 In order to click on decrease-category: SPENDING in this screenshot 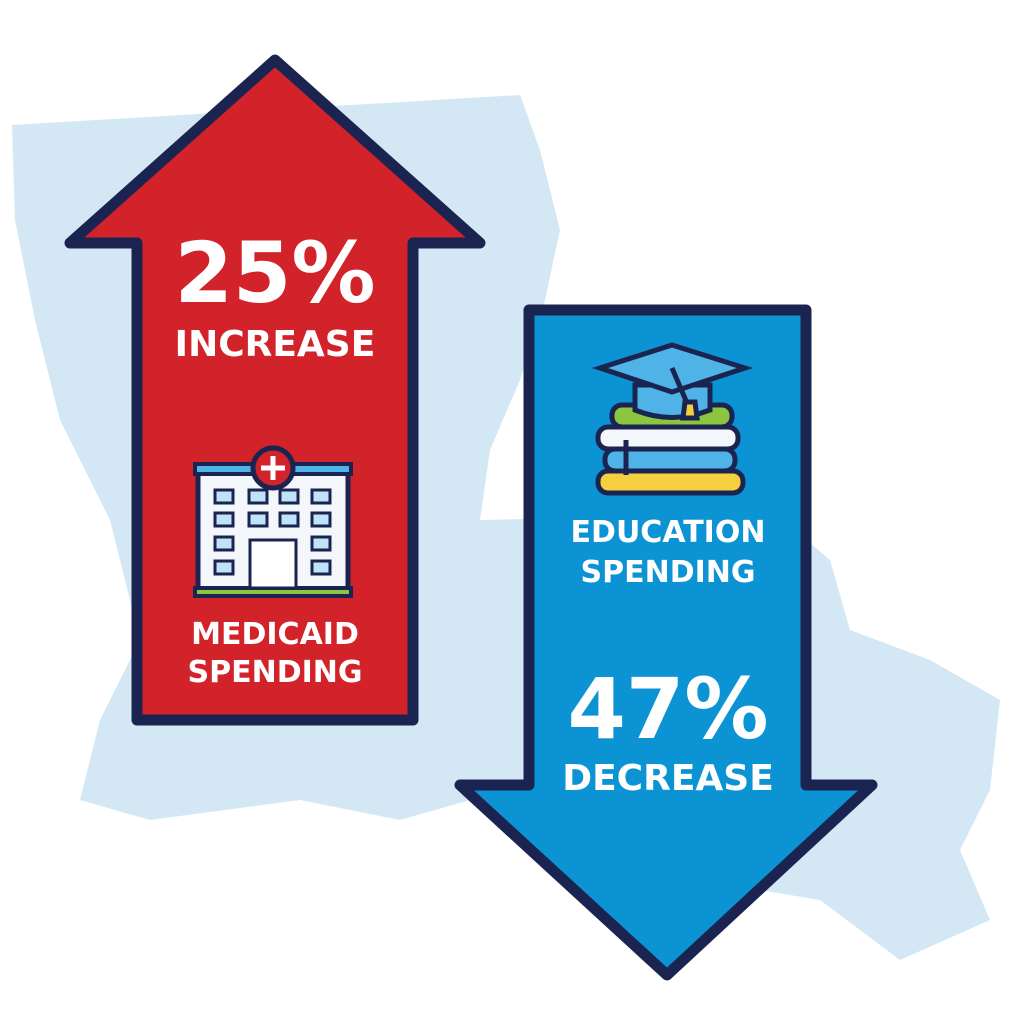, I will do `click(668, 572)`.